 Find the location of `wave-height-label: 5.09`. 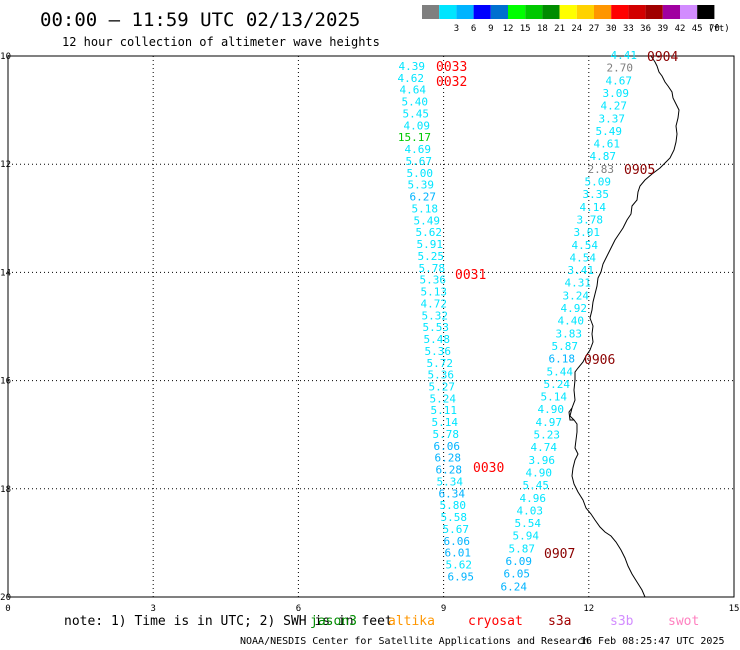

wave-height-label: 5.09 is located at coordinates (598, 182).